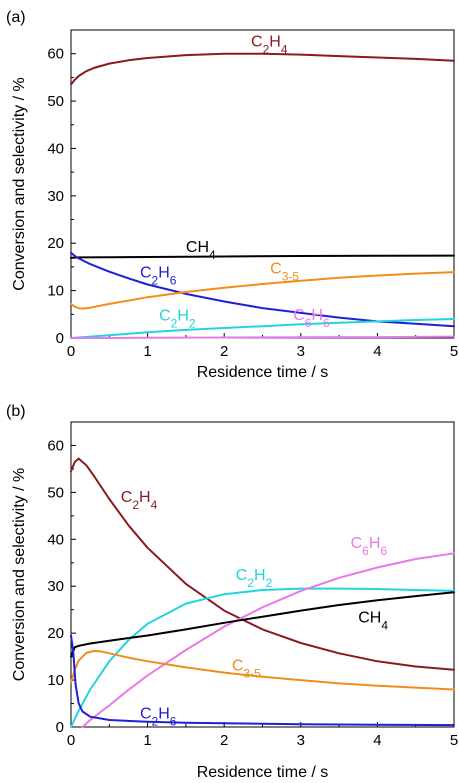 The image size is (459, 783). I want to click on series-line-c2h2, so click(262, 328).